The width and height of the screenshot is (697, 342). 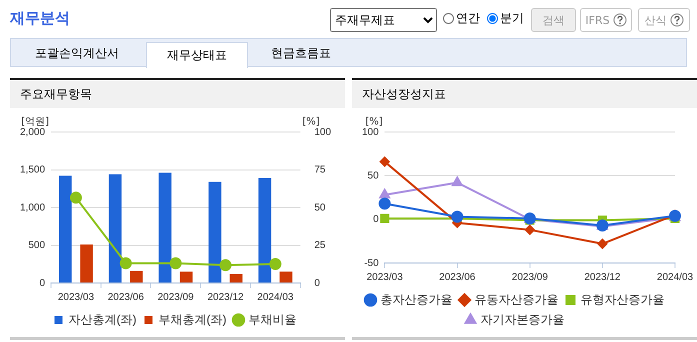 I want to click on text: 주재무제표, so click(x=383, y=20).